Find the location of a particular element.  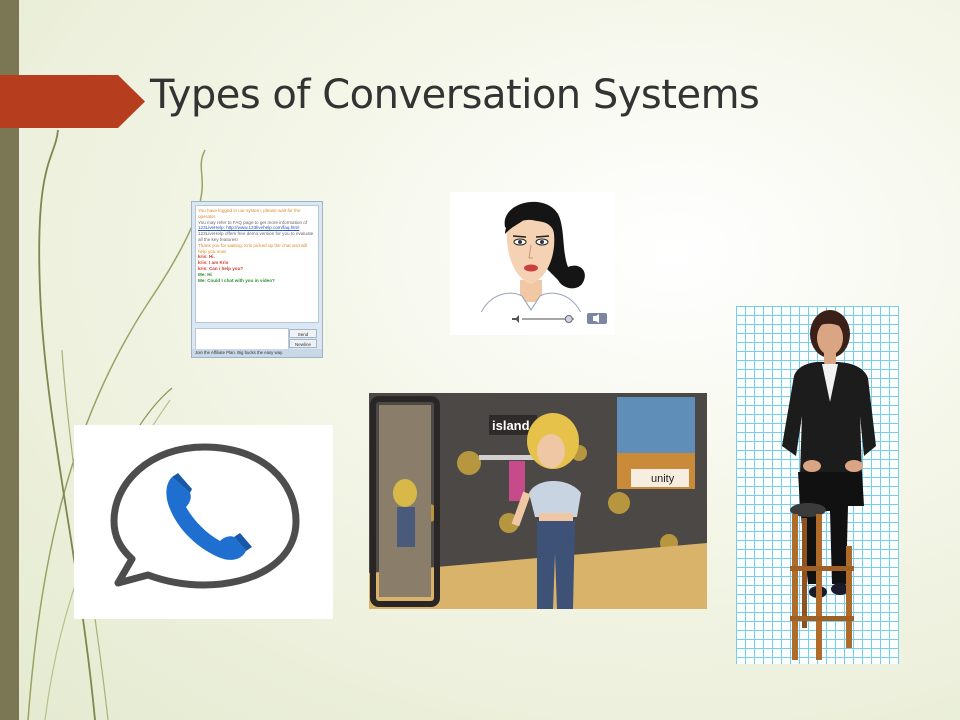

title-arrow-tab is located at coordinates (72, 101).